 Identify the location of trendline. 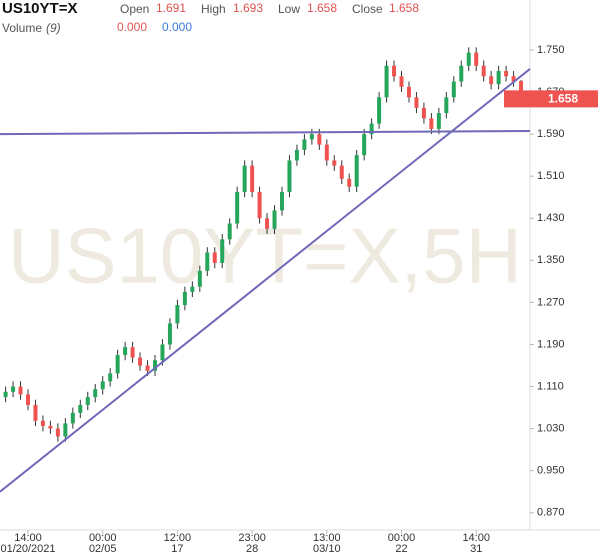
(265, 132).